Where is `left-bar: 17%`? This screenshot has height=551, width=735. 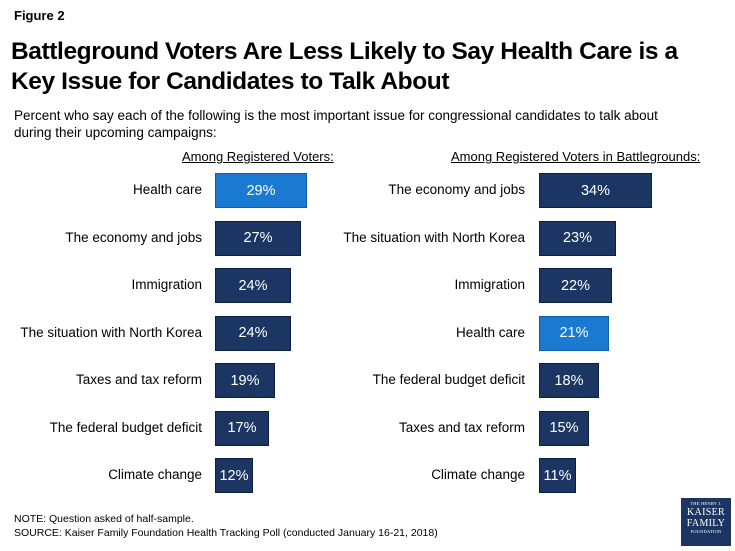
left-bar: 17% is located at coordinates (242, 428).